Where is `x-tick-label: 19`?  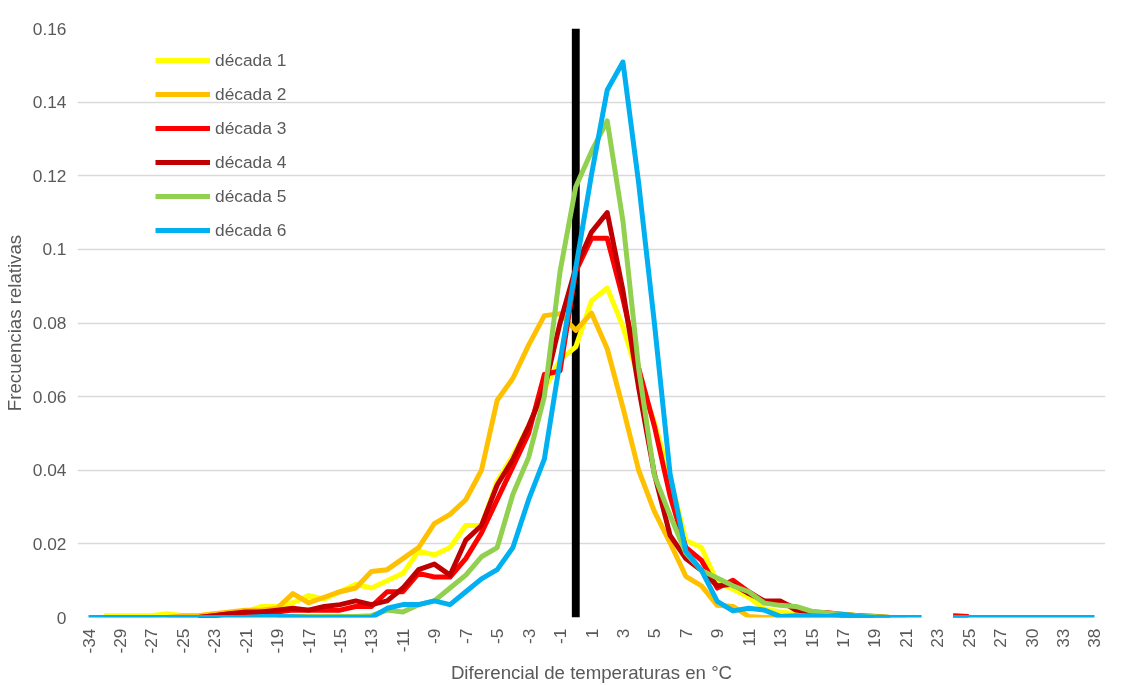 x-tick-label: 19 is located at coordinates (874, 638).